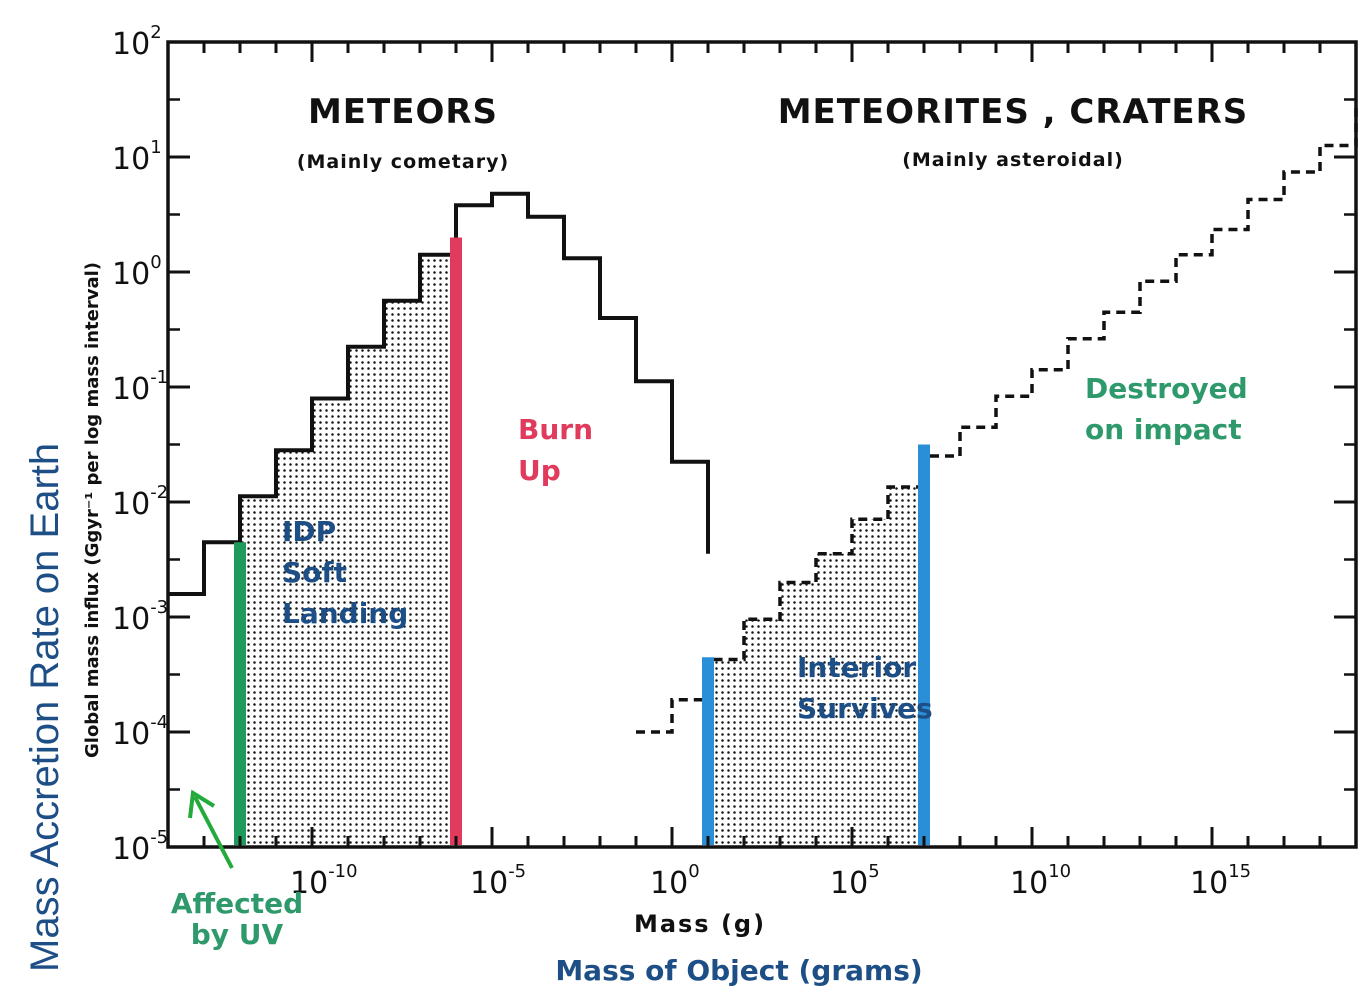  Describe the element at coordinates (403, 162) in the screenshot. I see `meteors-subheading: (Mainly cometary)` at that location.